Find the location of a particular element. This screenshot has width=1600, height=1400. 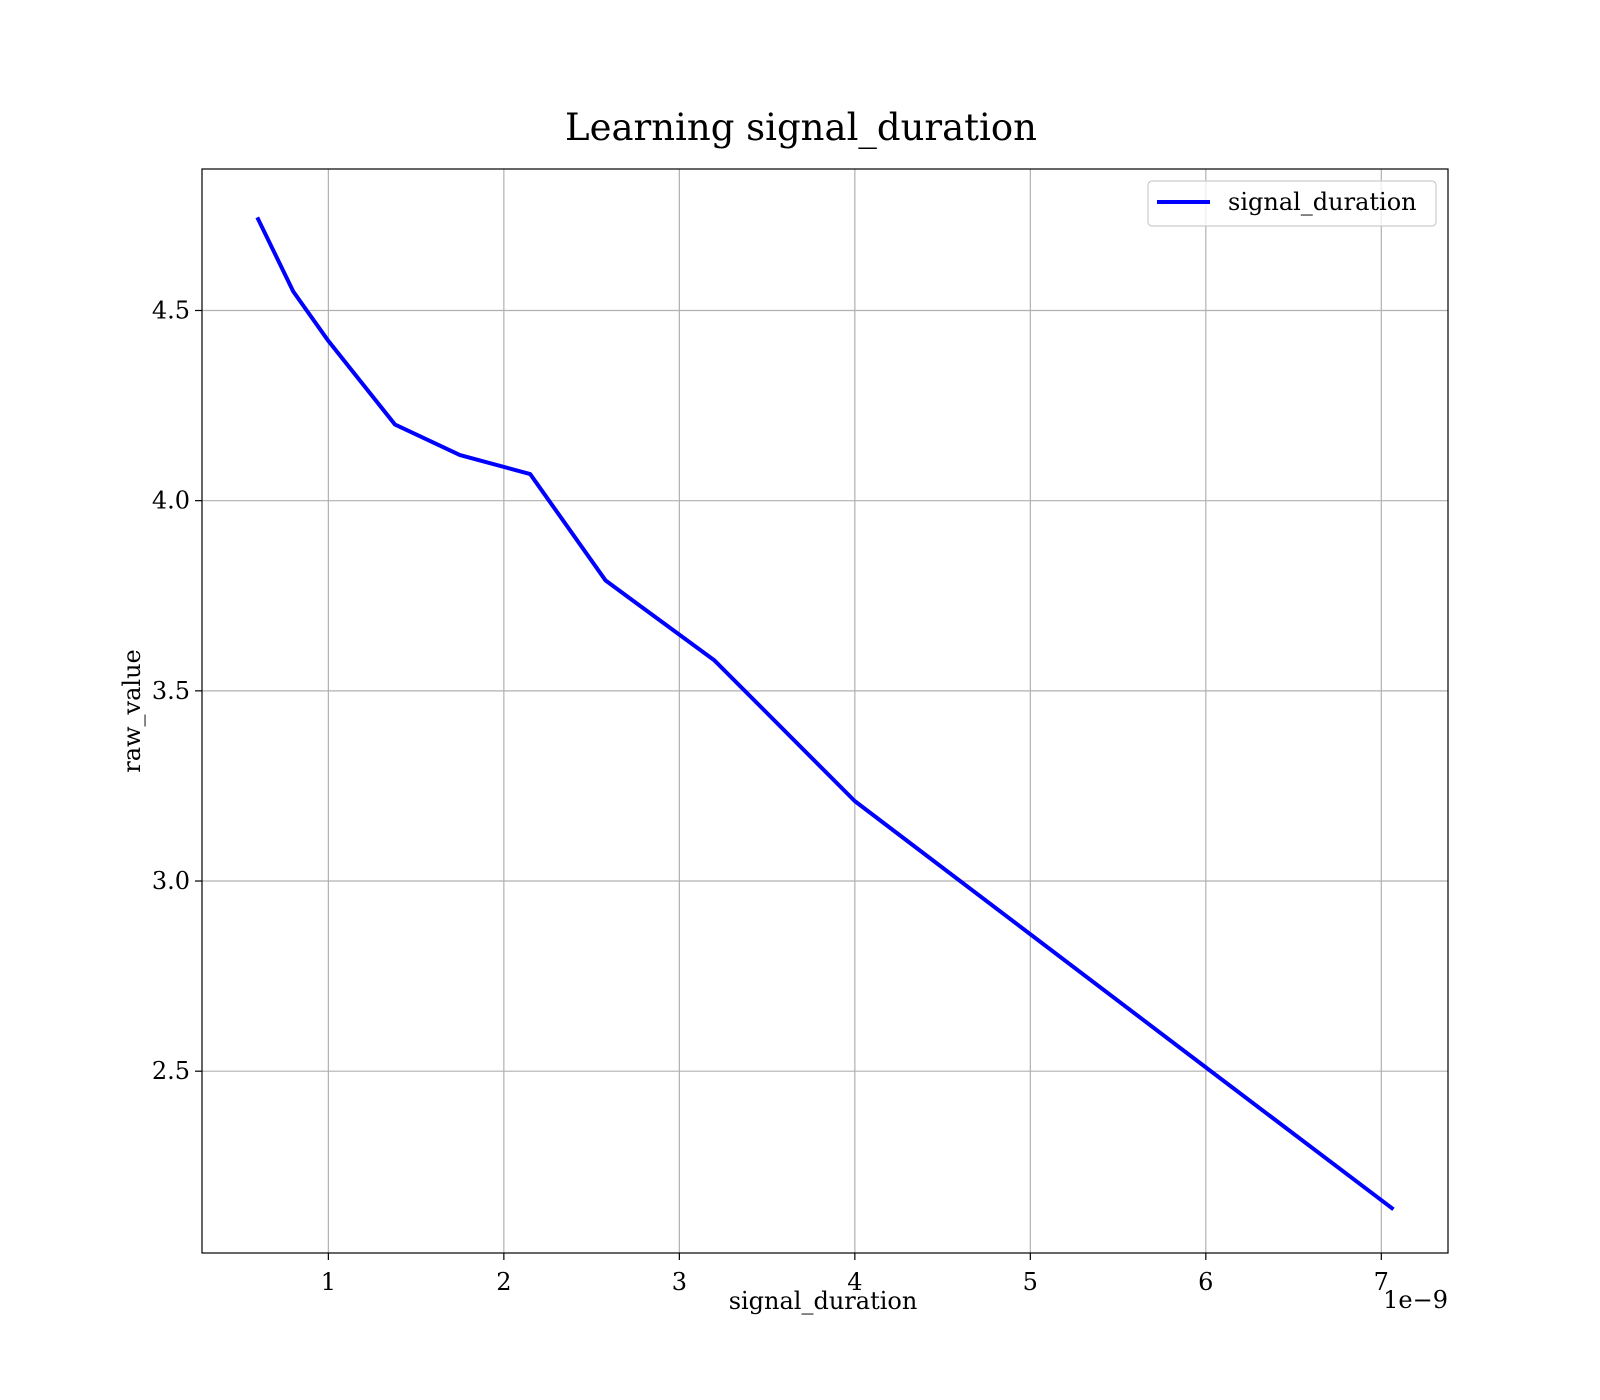

x-axis-label: signal_duration is located at coordinates (823, 1301).